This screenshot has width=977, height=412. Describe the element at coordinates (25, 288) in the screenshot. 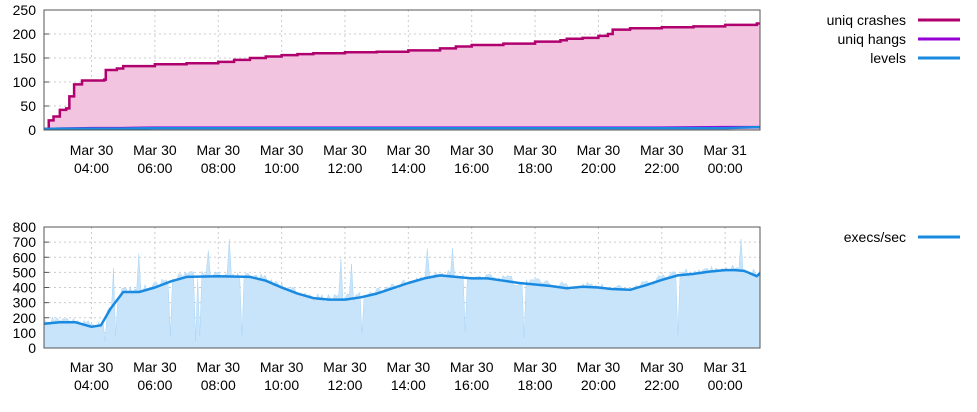

I see `y-tick-label: 400` at that location.